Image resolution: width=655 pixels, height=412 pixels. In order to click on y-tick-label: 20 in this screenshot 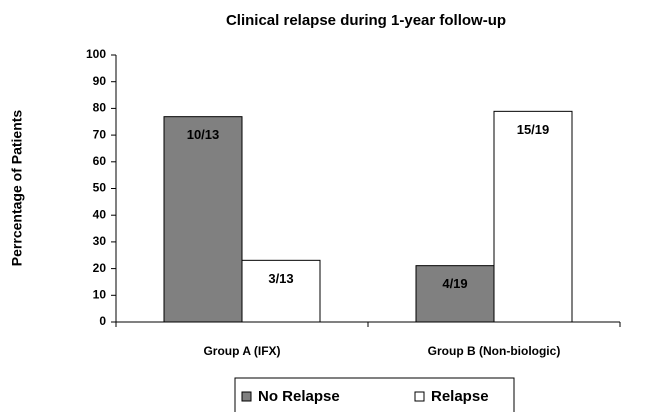, I will do `click(100, 268)`.